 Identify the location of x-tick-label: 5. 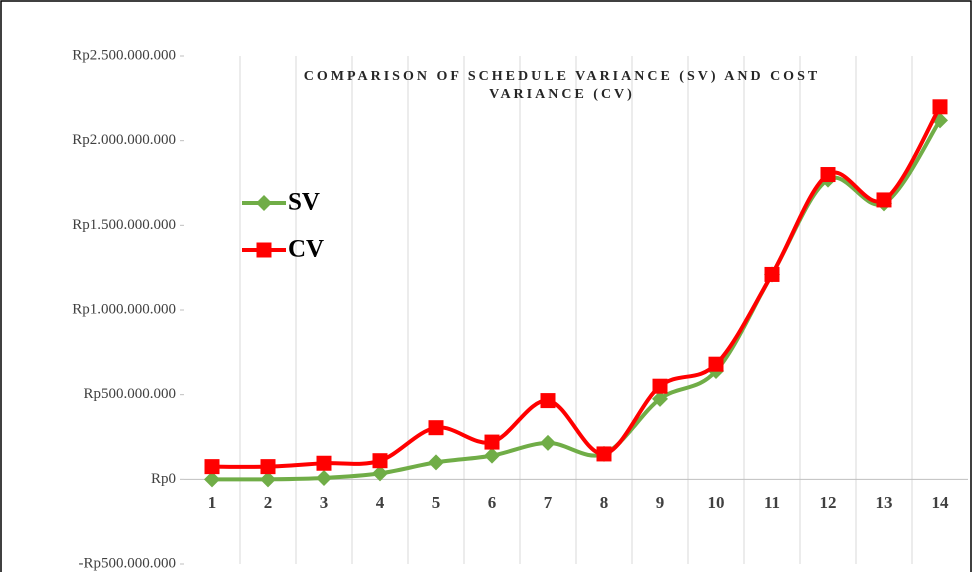
(436, 502).